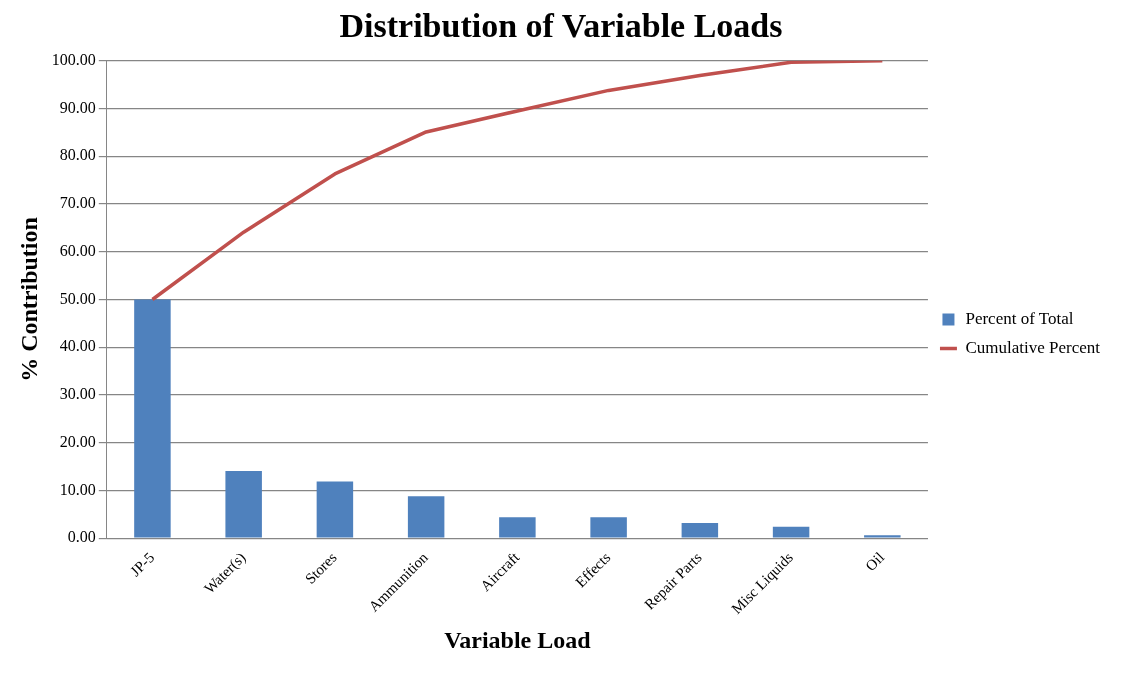  Describe the element at coordinates (77, 394) in the screenshot. I see `y-tick-label: 30.00` at that location.